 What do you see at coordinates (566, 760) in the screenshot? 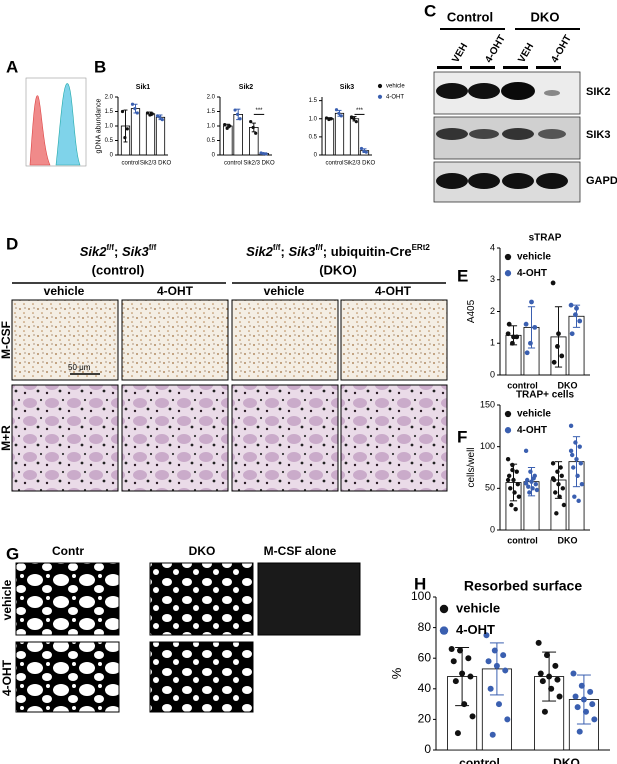
I see `x-tick-label: DKO` at bounding box center [566, 760].